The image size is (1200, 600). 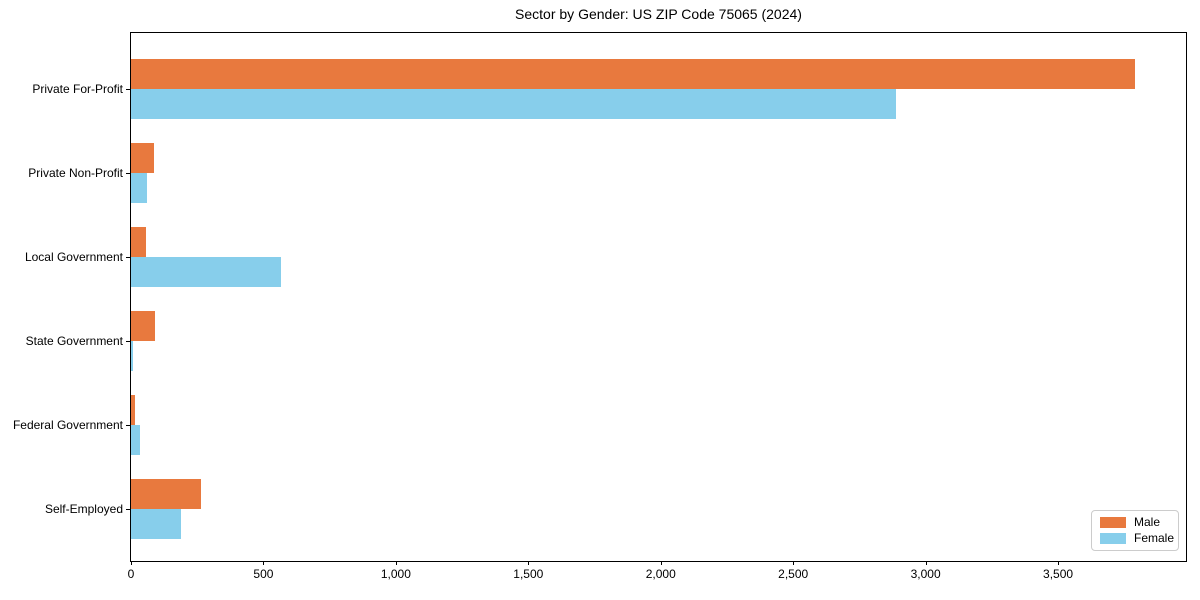 I want to click on y-tick-label-local-government: Local Government, so click(x=73, y=257).